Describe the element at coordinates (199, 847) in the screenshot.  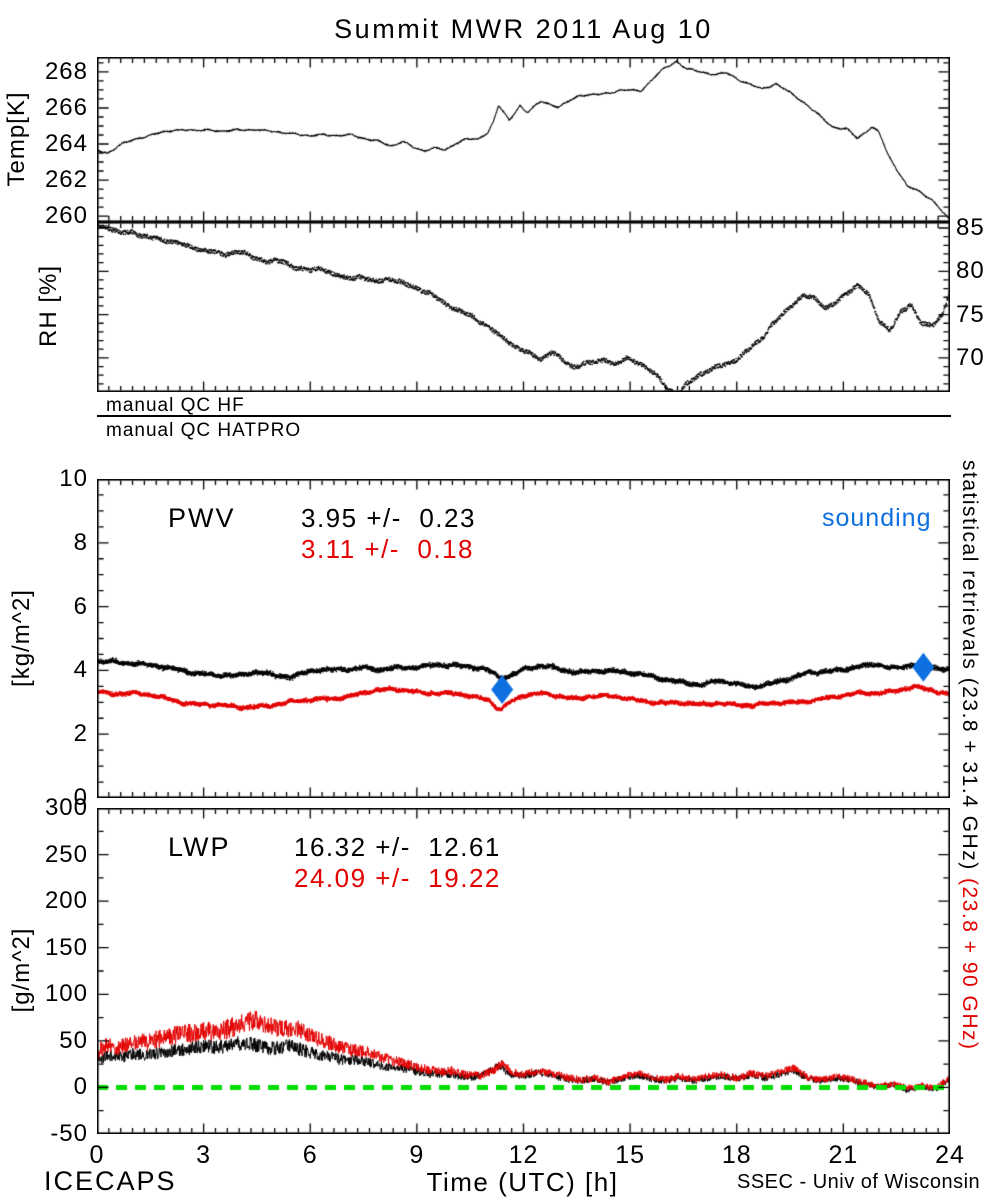
I see `lwp-panel-label: LWP` at that location.